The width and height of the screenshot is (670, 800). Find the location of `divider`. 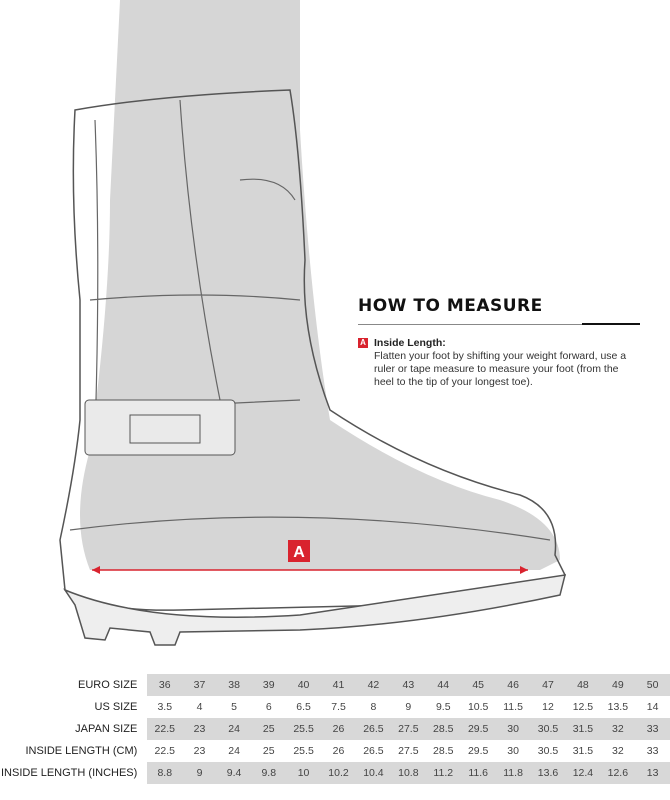

divider is located at coordinates (499, 324).